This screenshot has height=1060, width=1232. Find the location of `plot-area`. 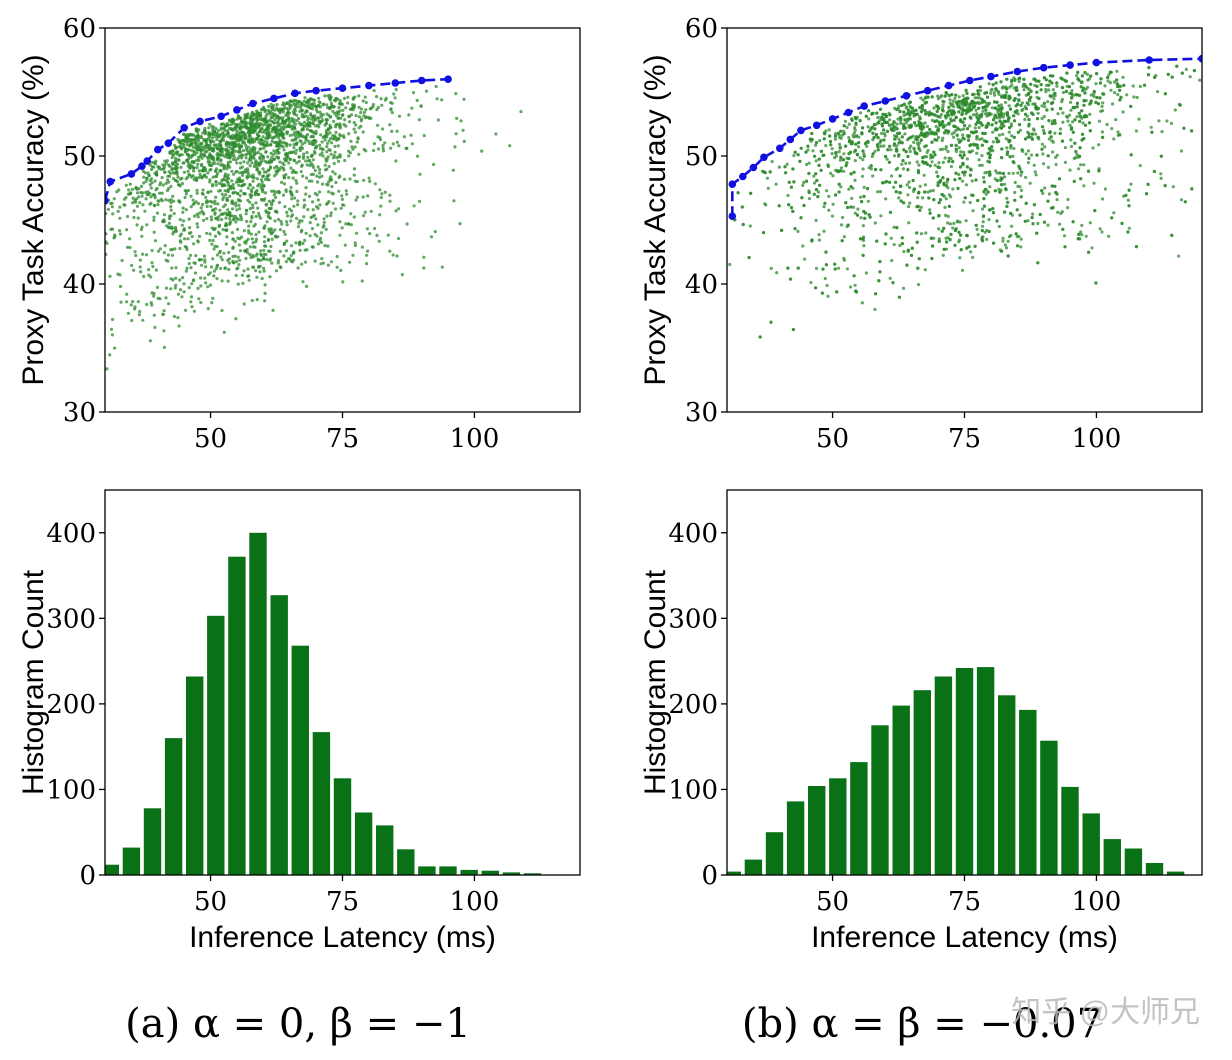

plot-area is located at coordinates (314, 223).